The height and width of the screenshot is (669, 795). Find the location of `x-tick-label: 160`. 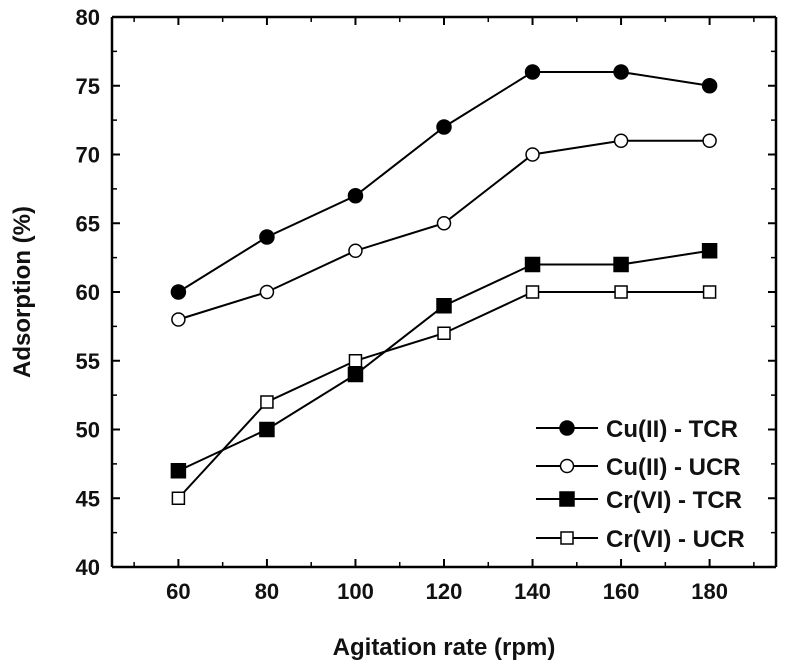

x-tick-label: 160 is located at coordinates (621, 591).